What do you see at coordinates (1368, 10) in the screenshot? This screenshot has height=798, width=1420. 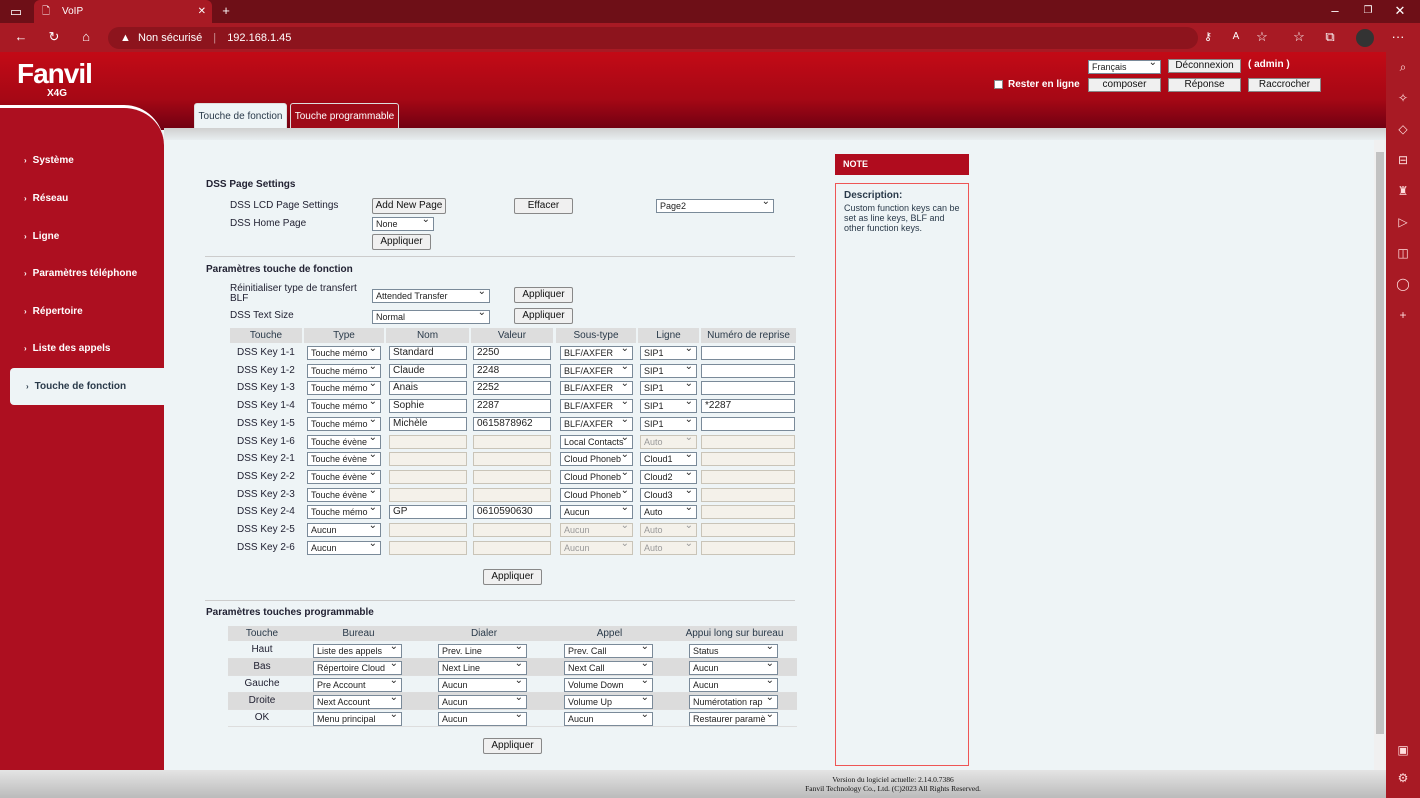 I see `restore-icon: ❐` at bounding box center [1368, 10].